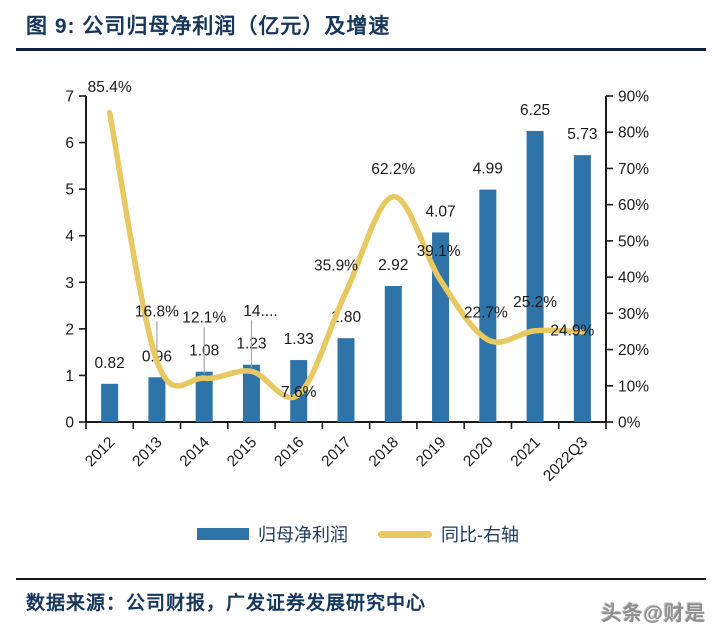 Image resolution: width=716 pixels, height=632 pixels. What do you see at coordinates (633, 350) in the screenshot?
I see `right-axis-tick-label: 20%` at bounding box center [633, 350].